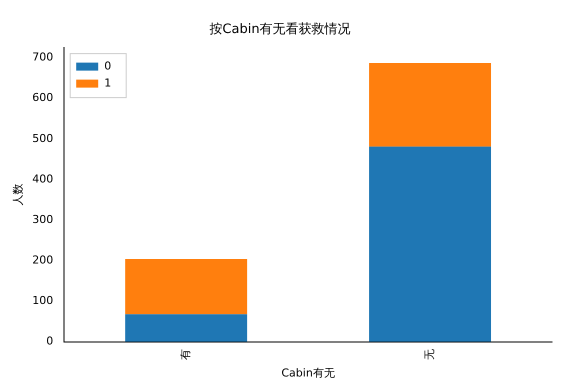 The image size is (575, 392). I want to click on x-tick-label: 无, so click(429, 354).